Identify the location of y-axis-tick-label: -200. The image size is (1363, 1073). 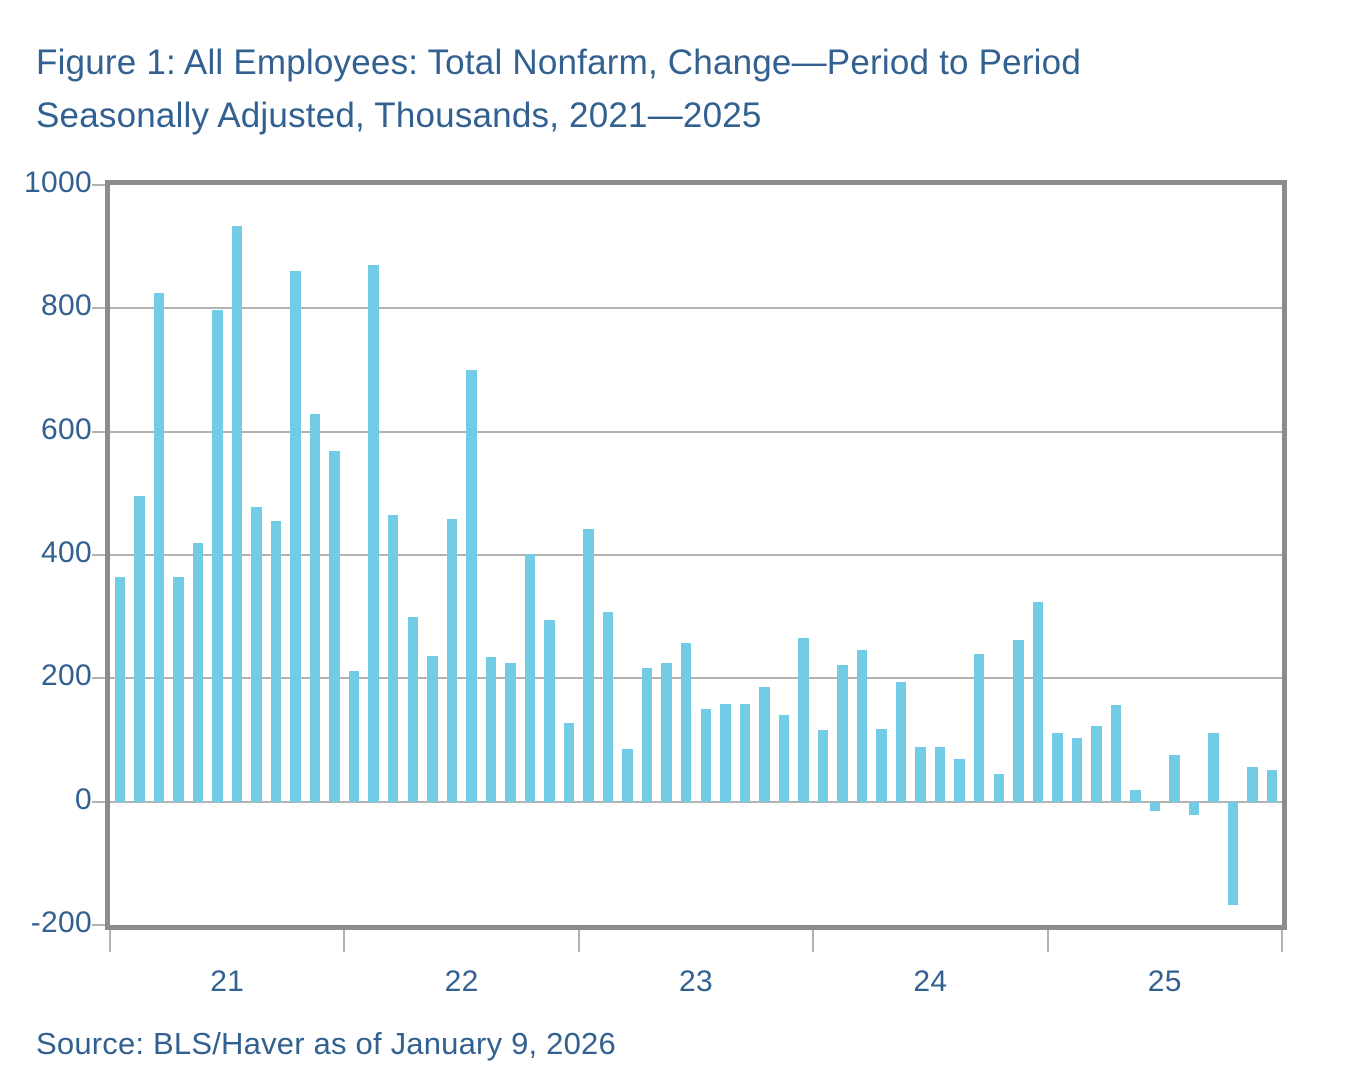
(61, 922).